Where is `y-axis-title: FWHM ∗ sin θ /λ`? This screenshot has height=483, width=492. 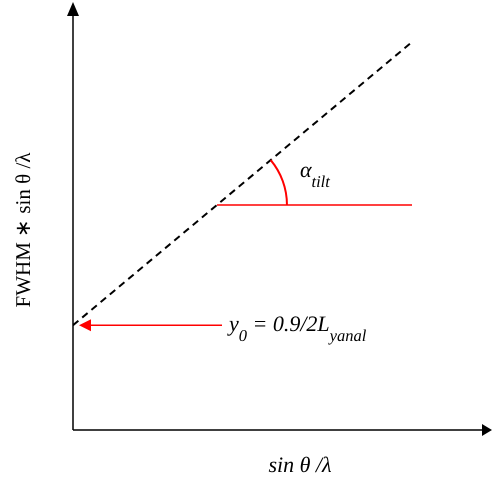 y-axis-title: FWHM ∗ sin θ /λ is located at coordinates (23, 230).